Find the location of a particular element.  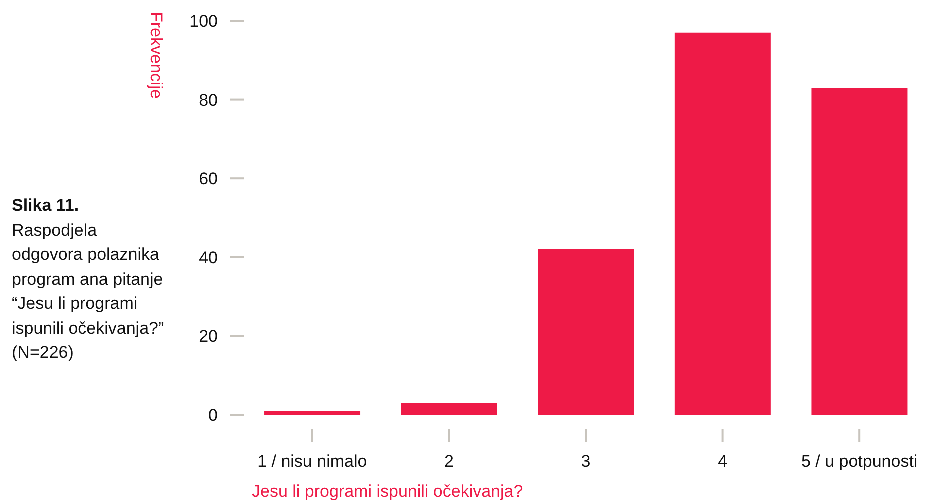

x-tick-label: 3 is located at coordinates (586, 461).